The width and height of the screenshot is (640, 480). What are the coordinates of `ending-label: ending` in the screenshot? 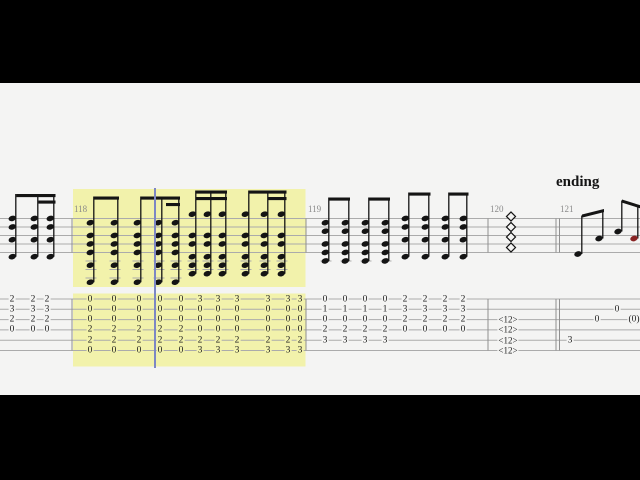 It's located at (578, 182).